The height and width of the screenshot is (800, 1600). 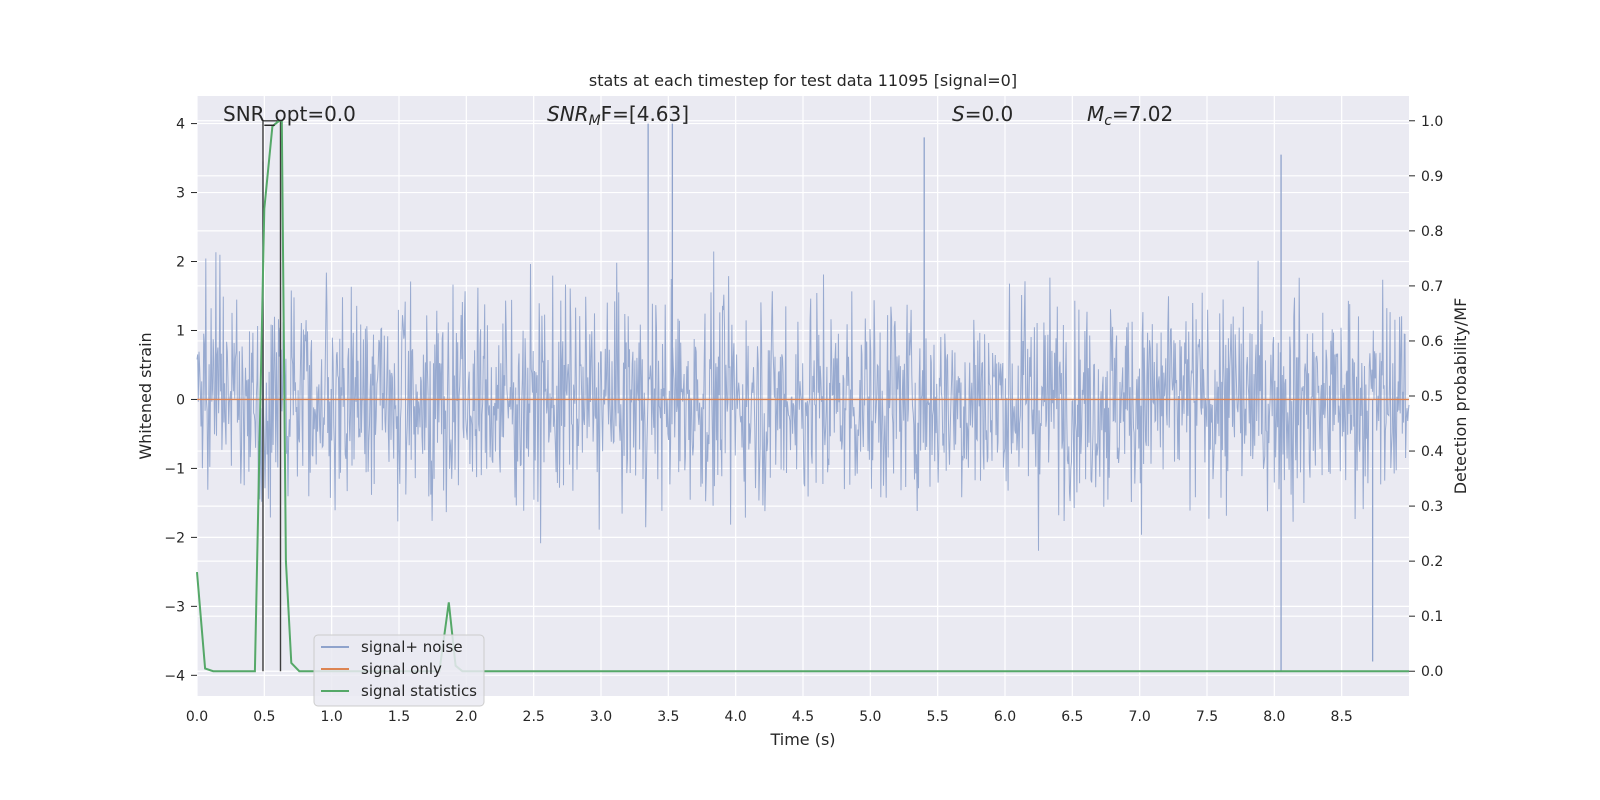 I want to click on y-right-tick-label: 0.8, so click(x=1432, y=232).